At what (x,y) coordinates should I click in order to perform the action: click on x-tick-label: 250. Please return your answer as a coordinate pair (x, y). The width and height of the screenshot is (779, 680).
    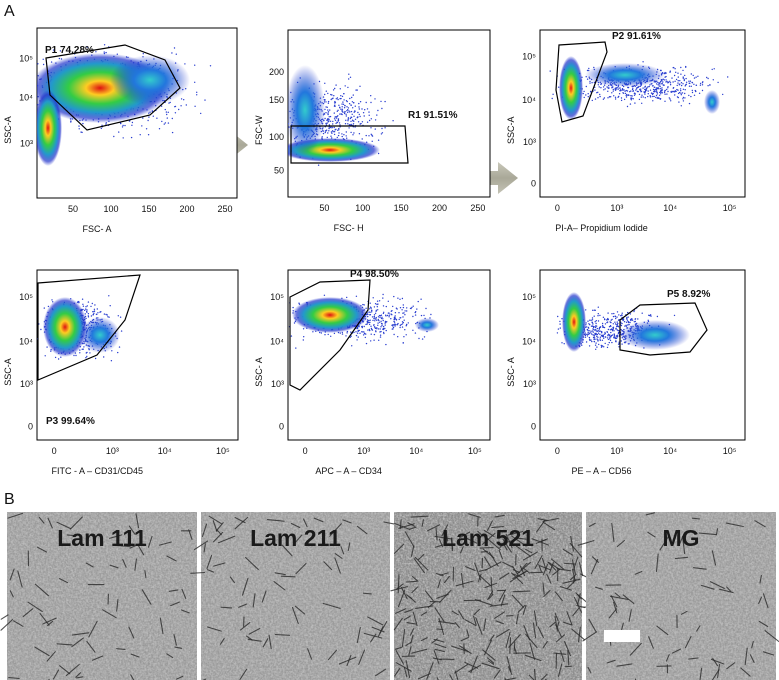
    Looking at the image, I should click on (477, 208).